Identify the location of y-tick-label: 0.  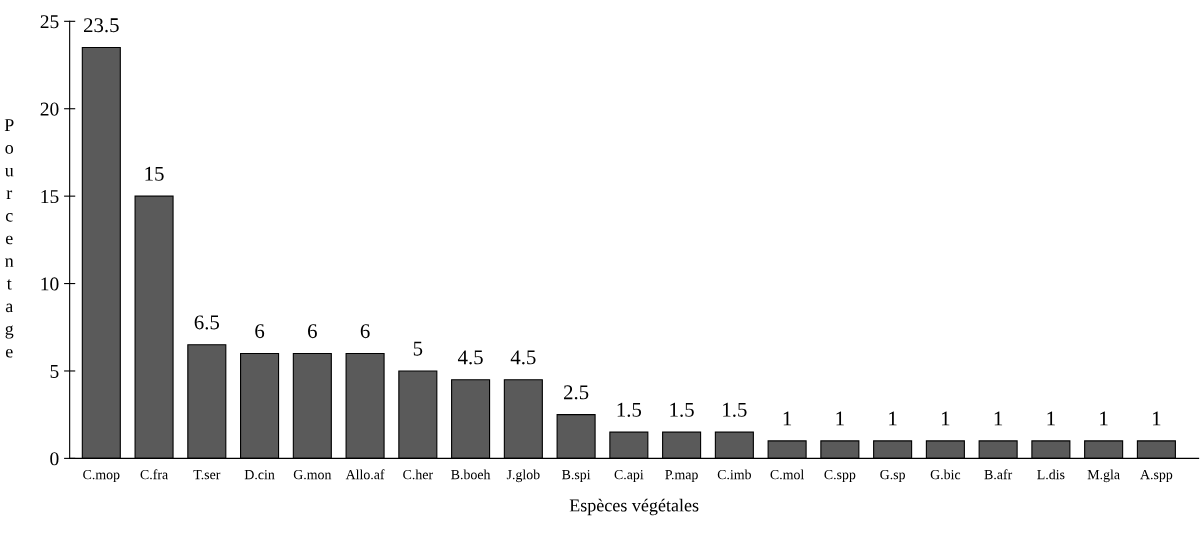
(54, 459).